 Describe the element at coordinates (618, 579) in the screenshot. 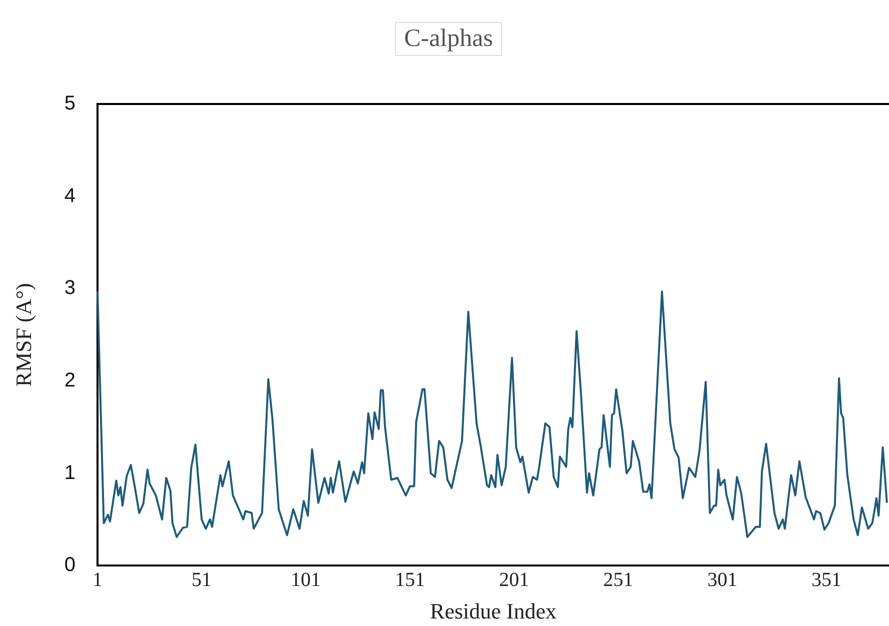

I see `x-tick-label: 251` at that location.